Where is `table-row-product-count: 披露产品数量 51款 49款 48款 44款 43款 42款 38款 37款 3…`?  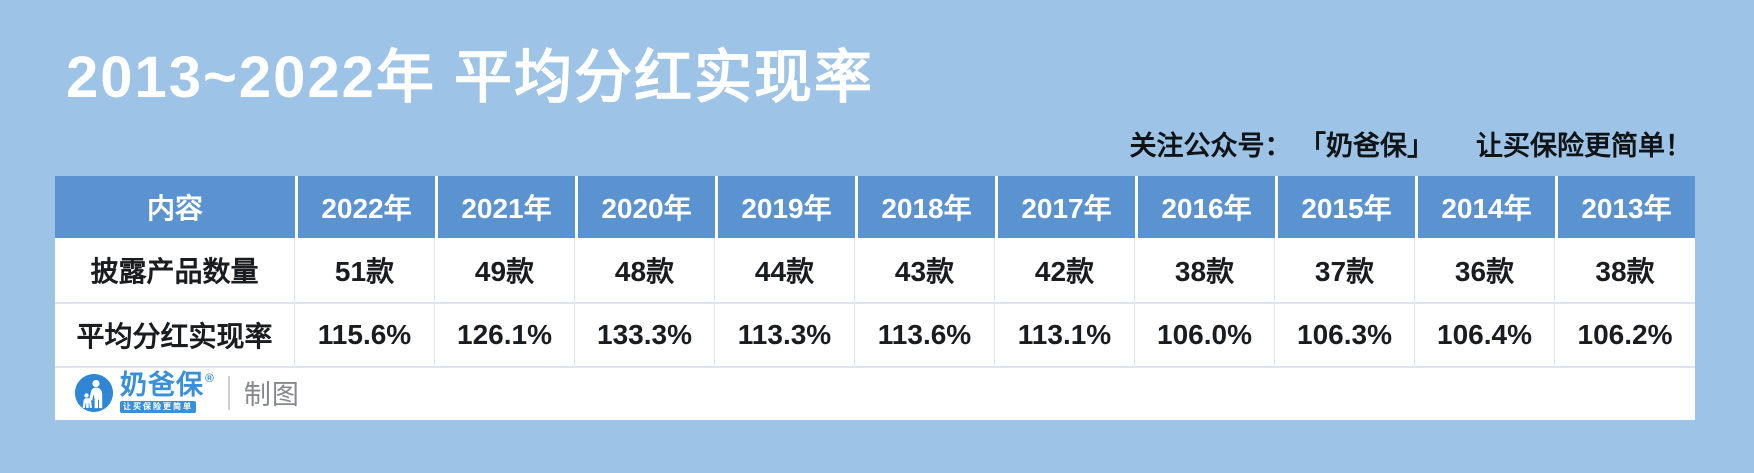
table-row-product-count: 披露产品数量 51款 49款 48款 44款 43款 42款 38款 37款 3… is located at coordinates (875, 271).